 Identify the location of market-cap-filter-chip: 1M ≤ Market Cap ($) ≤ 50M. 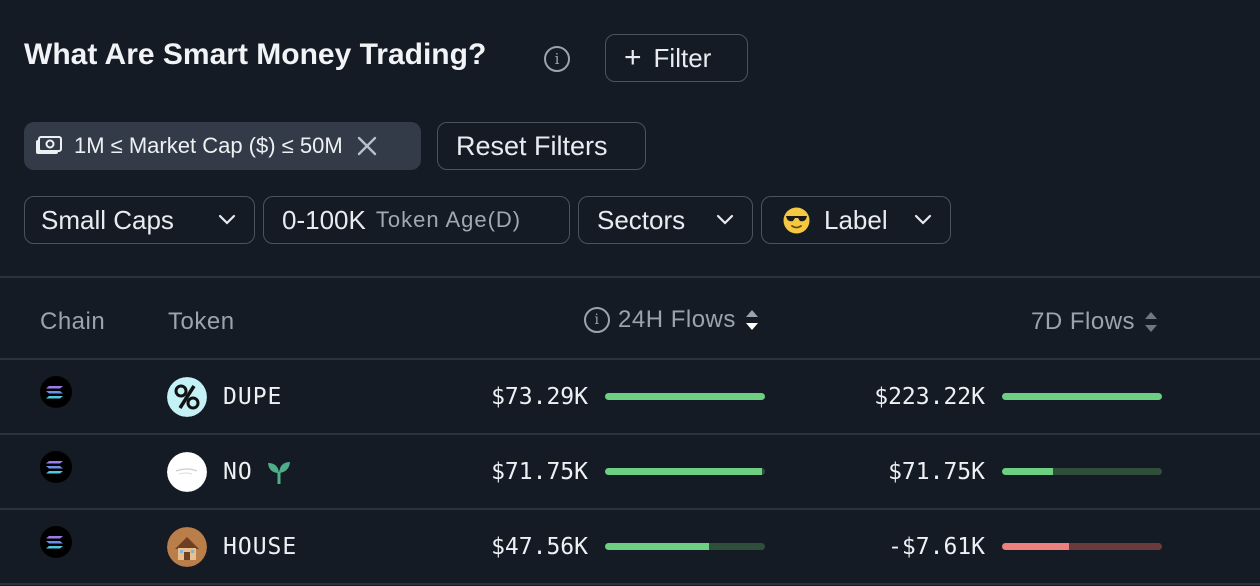
(222, 146).